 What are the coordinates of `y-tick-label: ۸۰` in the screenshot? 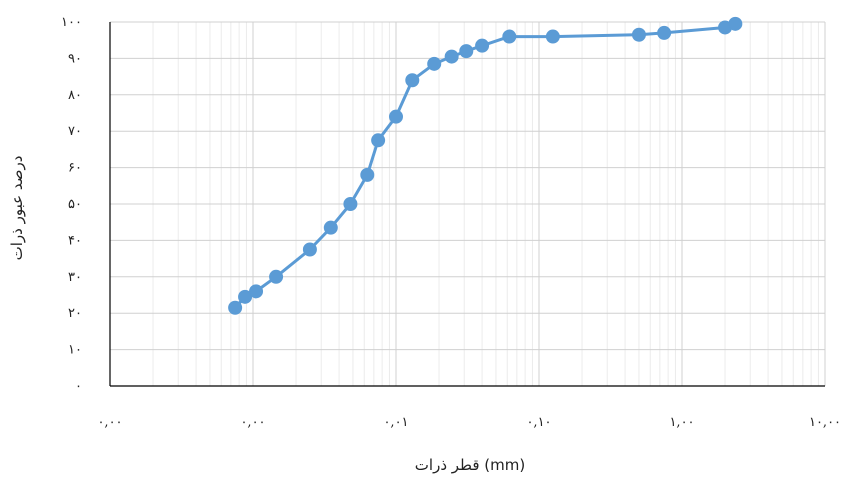 It's located at (75, 95).